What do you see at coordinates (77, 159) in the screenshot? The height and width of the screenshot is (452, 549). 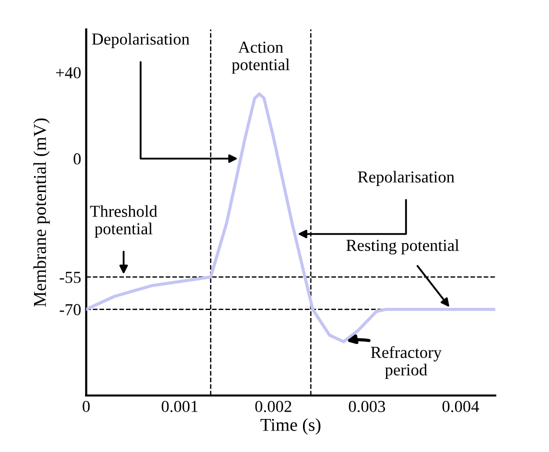 I see `y-tick-label: 0` at bounding box center [77, 159].